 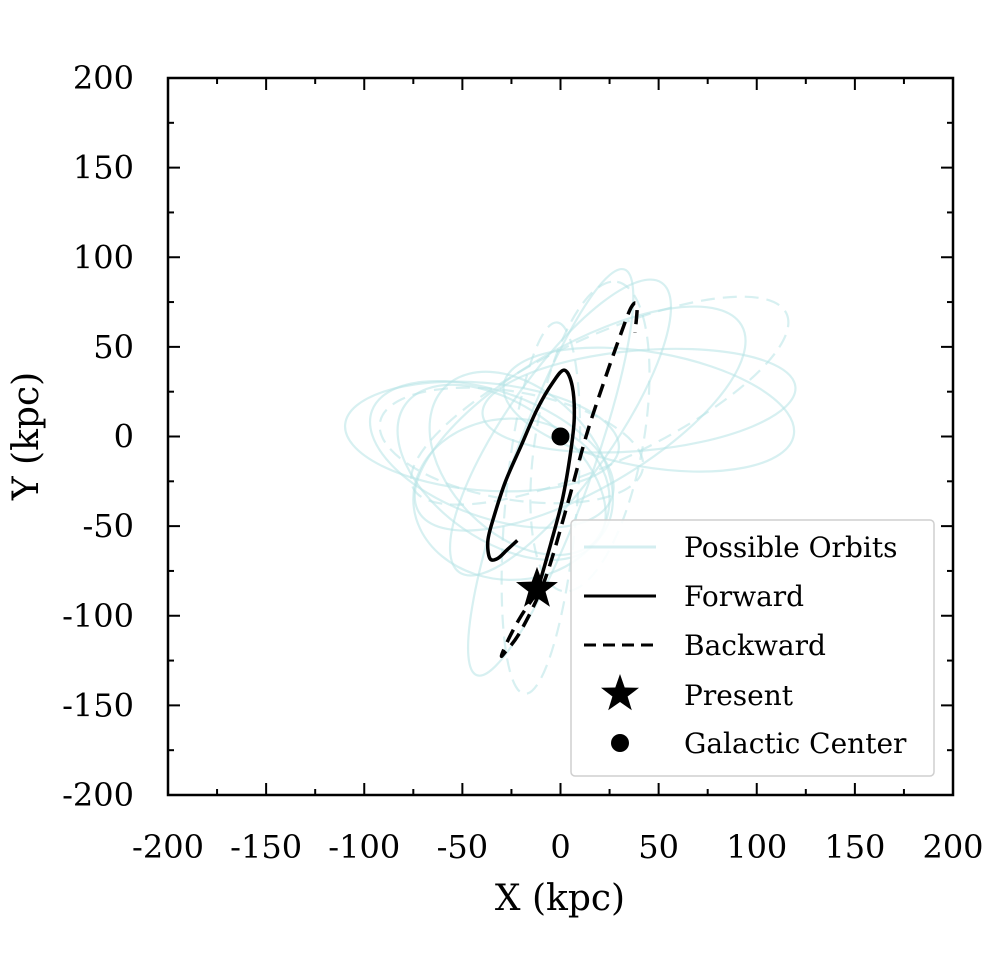 What do you see at coordinates (560, 847) in the screenshot?
I see `x-tick-label: 0` at bounding box center [560, 847].